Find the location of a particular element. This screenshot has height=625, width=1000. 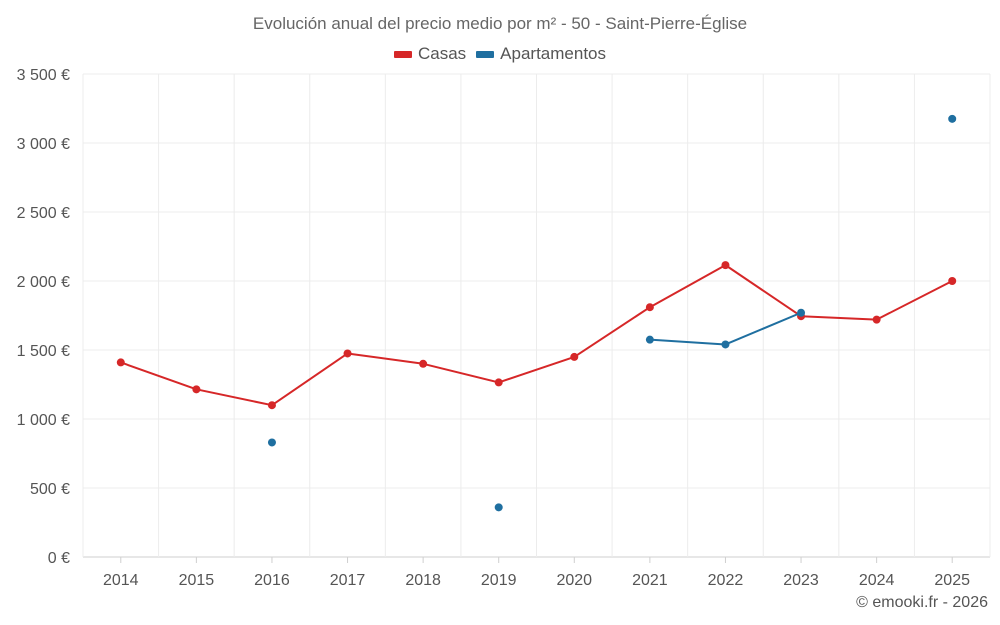

x-tick-label: 2023 is located at coordinates (801, 580).